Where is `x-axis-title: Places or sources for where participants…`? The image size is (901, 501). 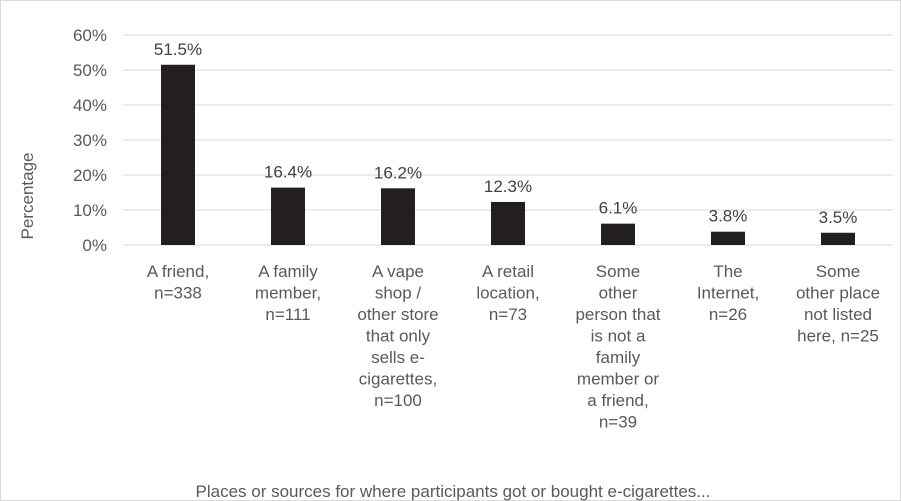 x-axis-title: Places or sources for where participants… is located at coordinates (453, 491).